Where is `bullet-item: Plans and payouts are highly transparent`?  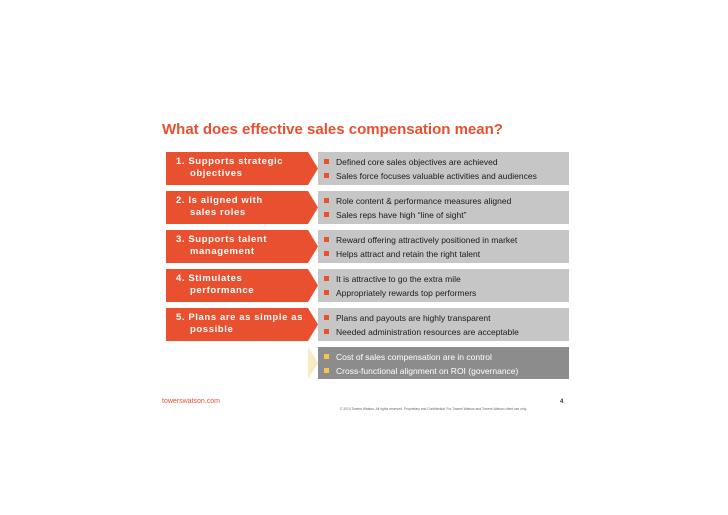
bullet-item: Plans and payouts are highly transparent is located at coordinates (443, 317).